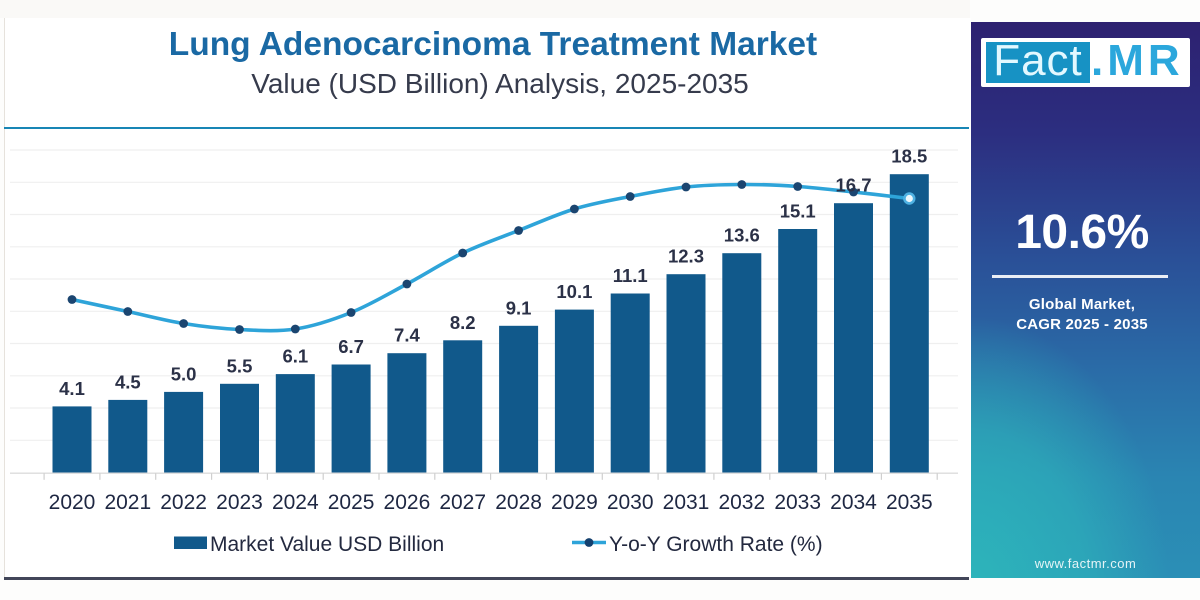 This screenshot has width=1200, height=600. Describe the element at coordinates (72, 502) in the screenshot. I see `svg-text: 2020` at that location.